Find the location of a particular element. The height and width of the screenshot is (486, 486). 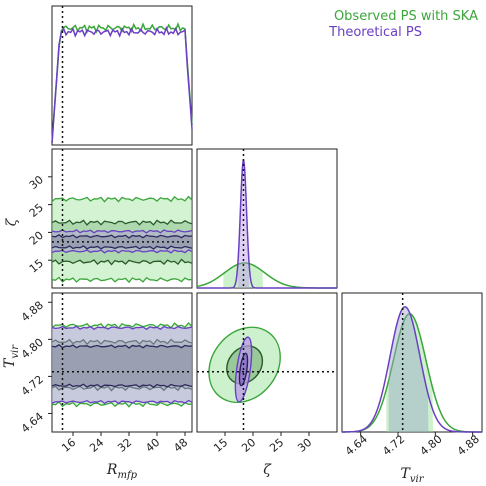

x-tick-label: 4.80 is located at coordinates (431, 445).